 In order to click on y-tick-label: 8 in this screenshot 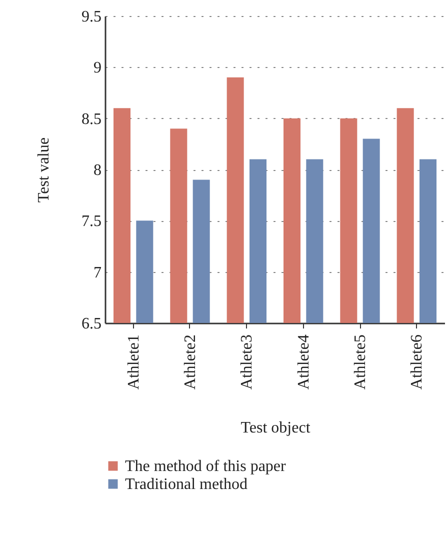, I will do `click(98, 170)`.